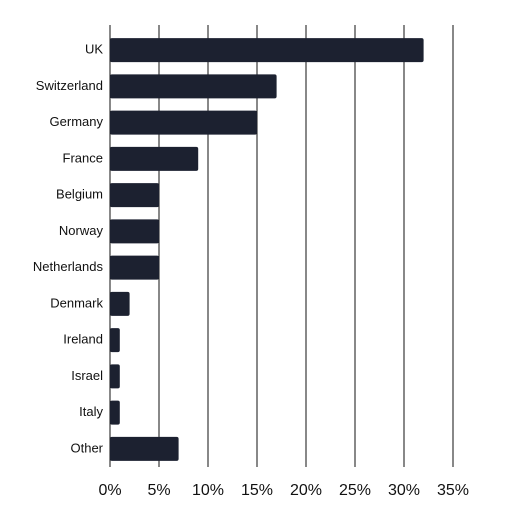 Image resolution: width=519 pixels, height=526 pixels. I want to click on x-tick-label: 30%, so click(404, 490).